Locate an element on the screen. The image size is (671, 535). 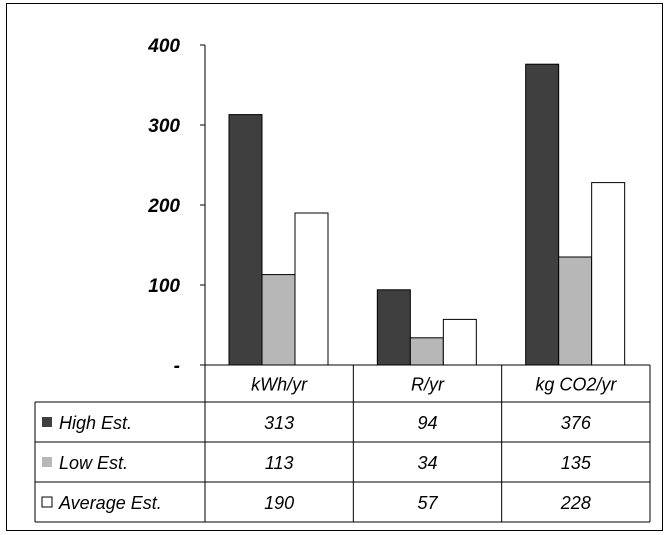
legend-label-average-est: Average Est. is located at coordinates (110, 503).